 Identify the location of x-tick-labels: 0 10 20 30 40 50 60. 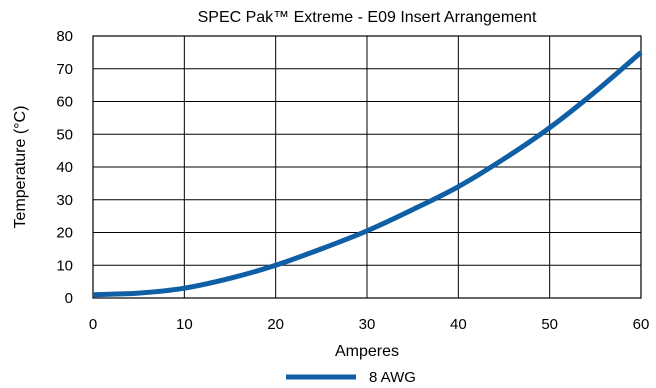
(369, 324).